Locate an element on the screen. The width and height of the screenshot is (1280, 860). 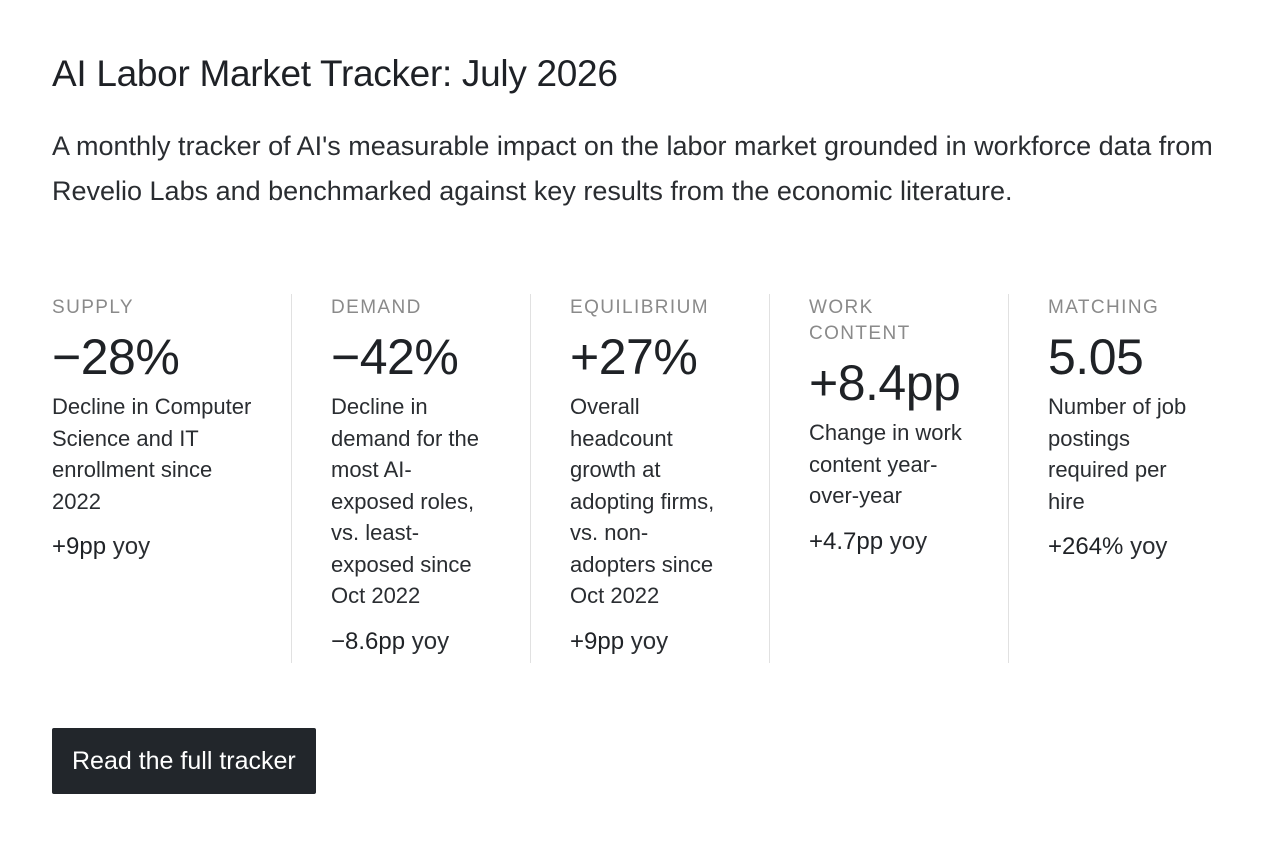
stat-value: −42% is located at coordinates (395, 357).